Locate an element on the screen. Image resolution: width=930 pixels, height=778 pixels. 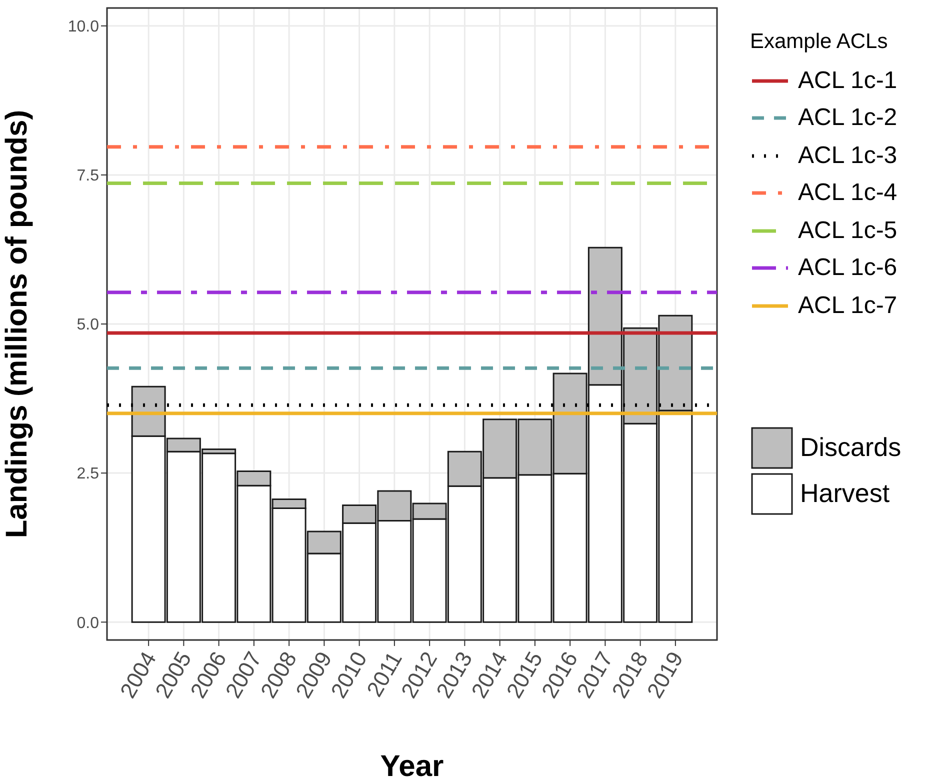
legend-label: ACL 1c-2 is located at coordinates (848, 118).